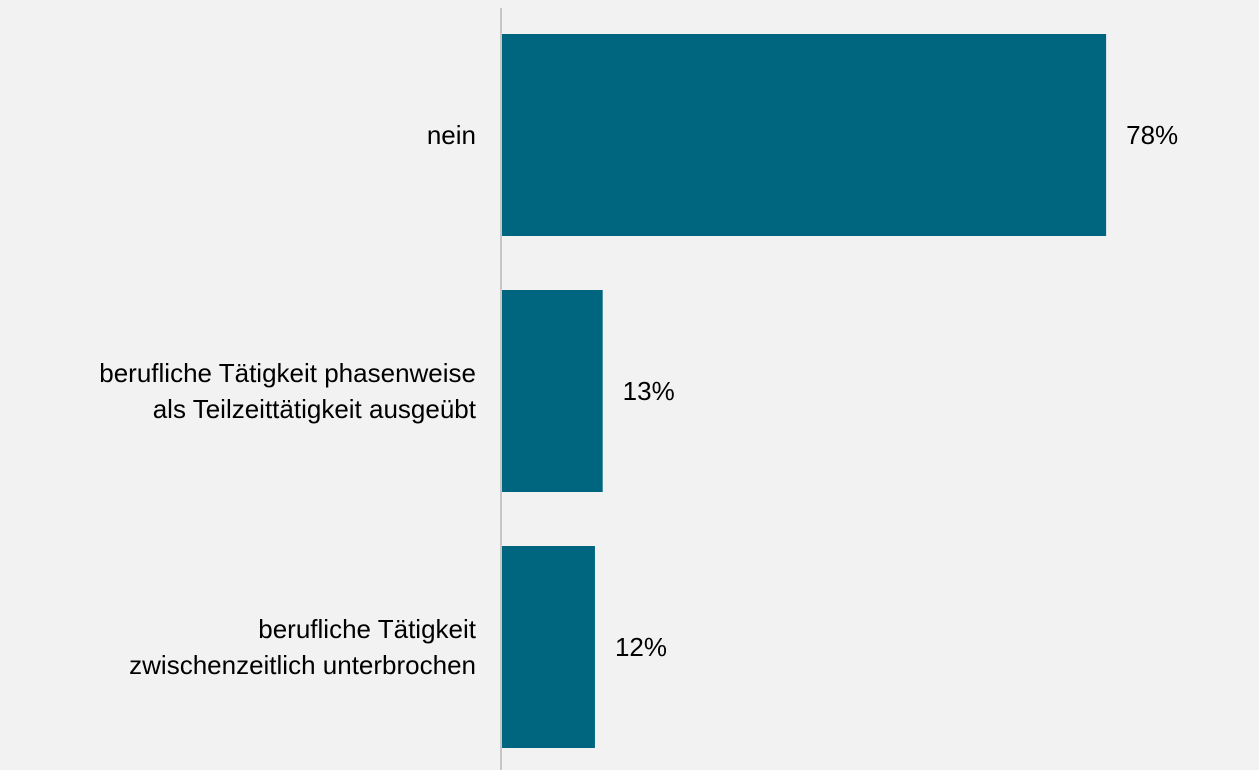  Describe the element at coordinates (287, 373) in the screenshot. I see `category-label-line: berufliche Tätigkeit phasenweise` at that location.